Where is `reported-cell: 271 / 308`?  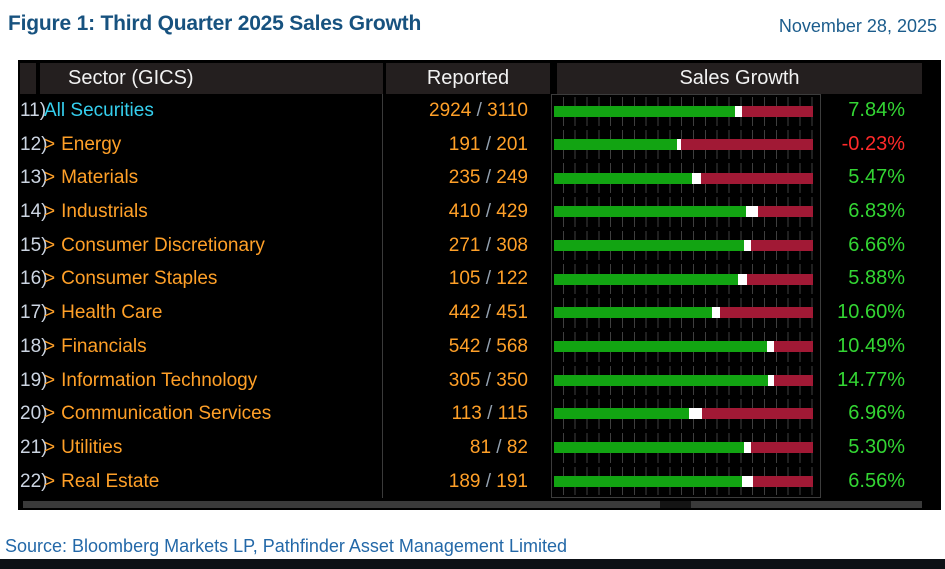 reported-cell: 271 / 308 is located at coordinates (467, 246).